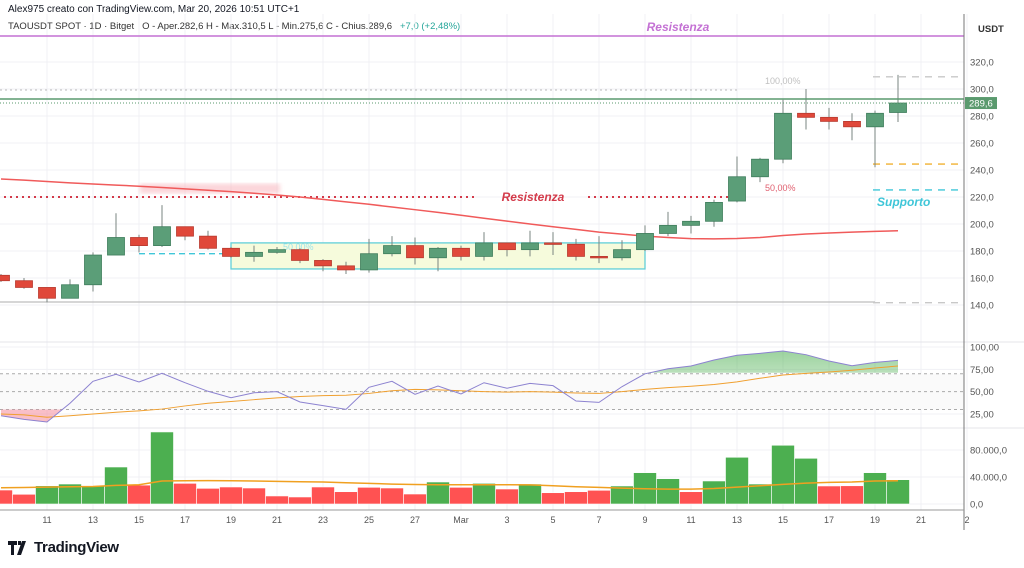 The width and height of the screenshot is (1024, 568). Describe the element at coordinates (783, 81) in the screenshot. I see `fib-100-label: 100,00%` at that location.